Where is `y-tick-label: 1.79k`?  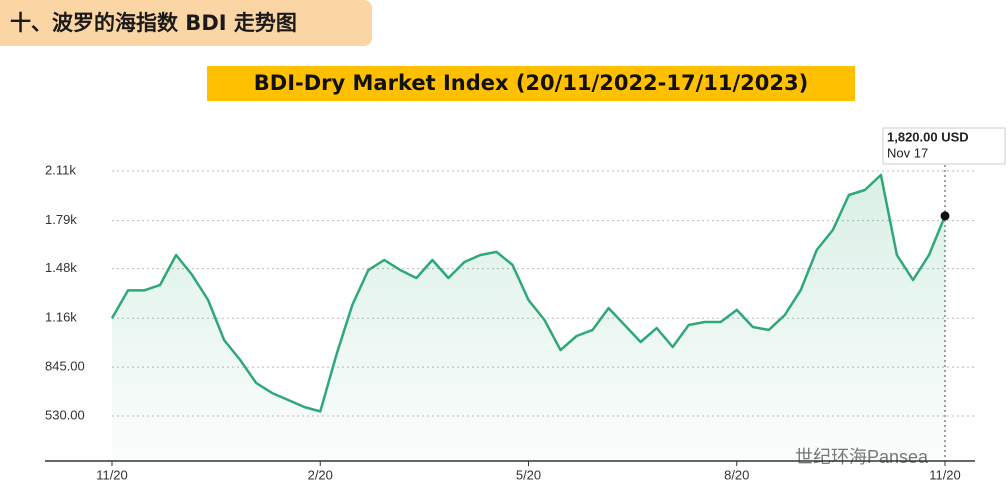 y-tick-label: 1.79k is located at coordinates (61, 219).